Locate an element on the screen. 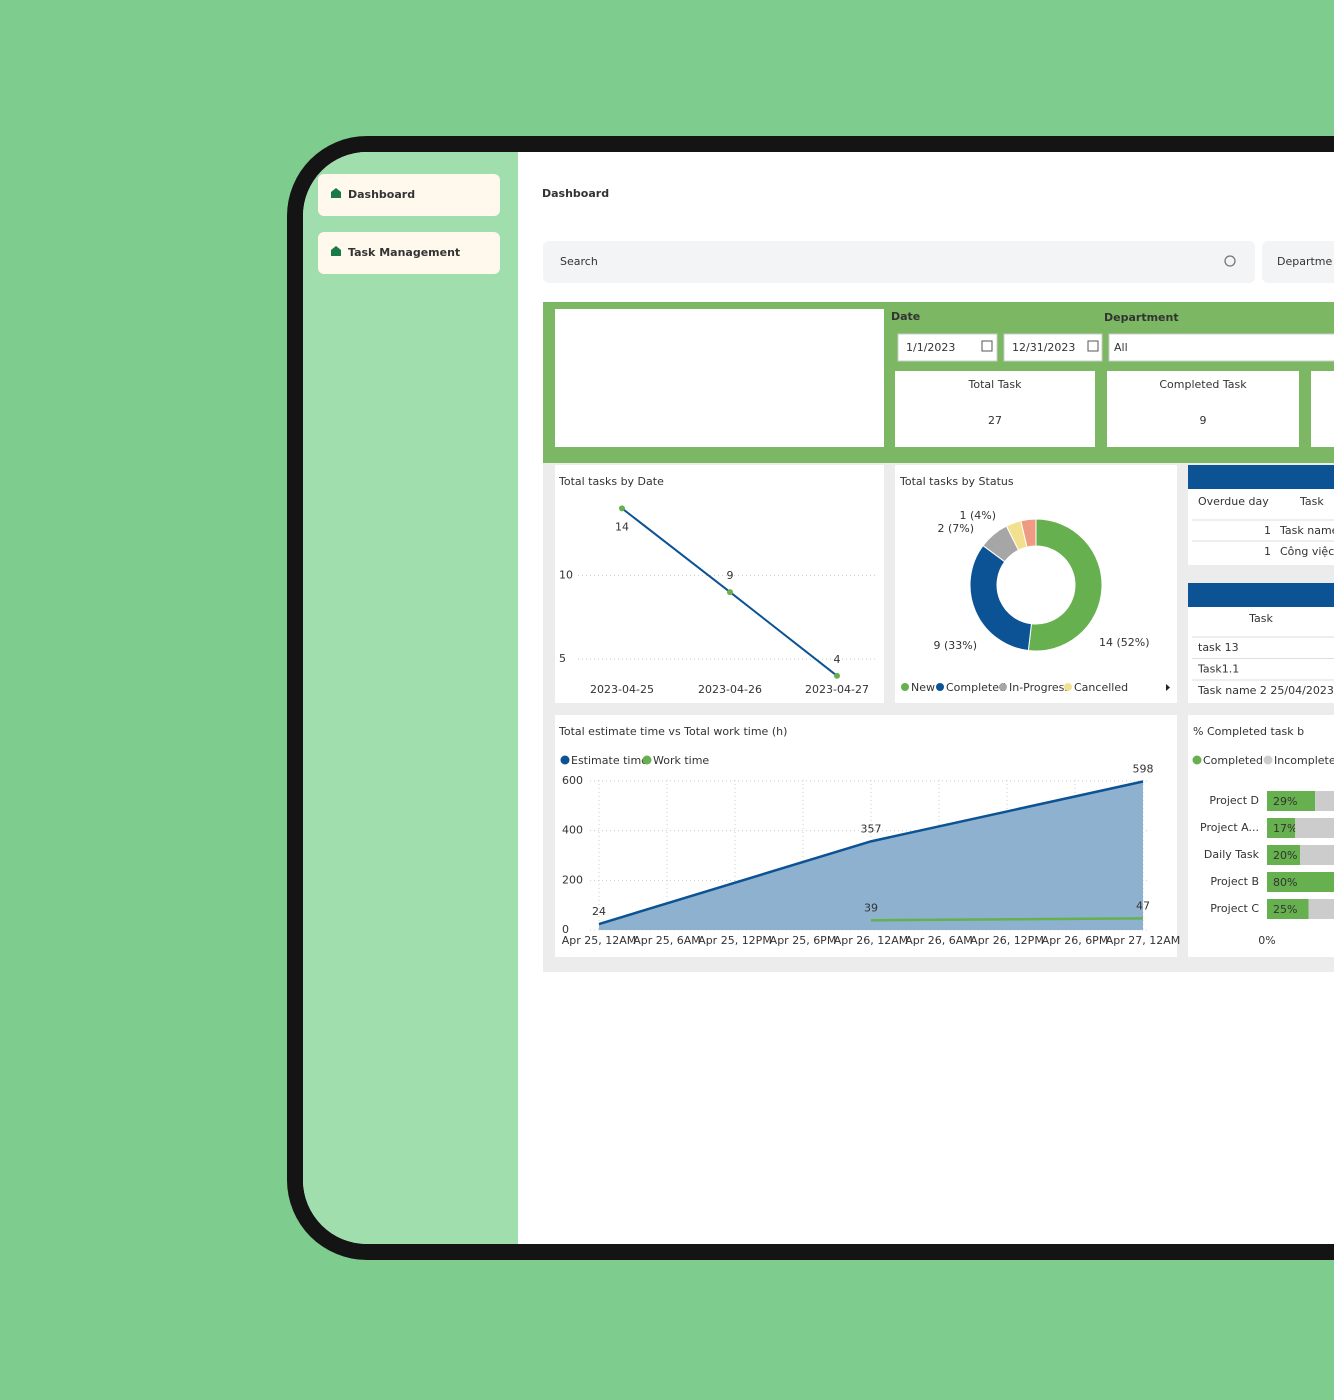 This screenshot has width=1334, height=1400. chart-title: % Completed task b is located at coordinates (1248, 731).